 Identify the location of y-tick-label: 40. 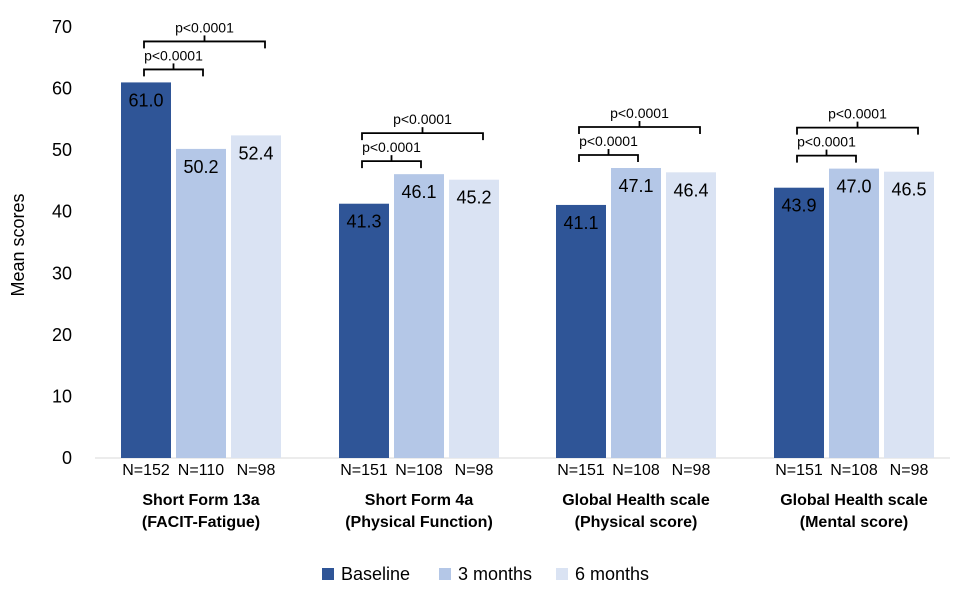
(62, 212).